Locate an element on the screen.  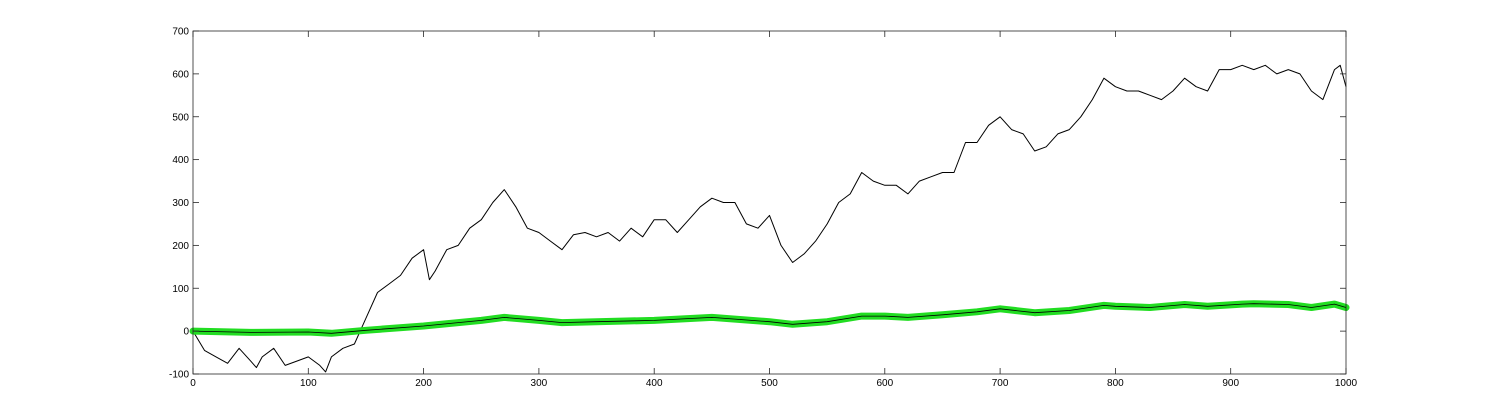
x-tick-label: 1000 is located at coordinates (1346, 383).